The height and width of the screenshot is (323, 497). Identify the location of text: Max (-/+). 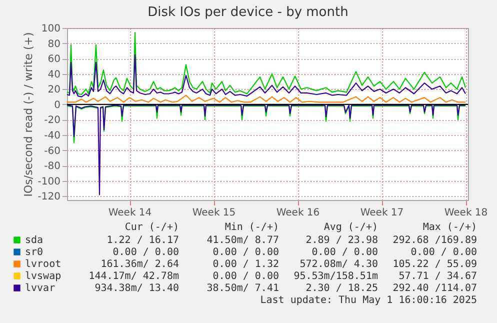
(449, 227).